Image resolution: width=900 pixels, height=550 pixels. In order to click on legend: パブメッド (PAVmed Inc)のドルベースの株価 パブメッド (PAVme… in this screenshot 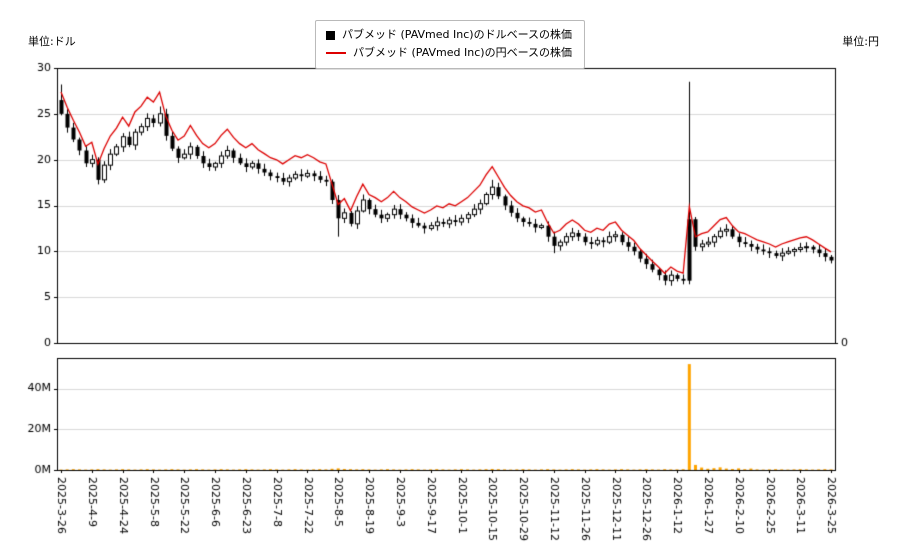, I will do `click(450, 45)`.